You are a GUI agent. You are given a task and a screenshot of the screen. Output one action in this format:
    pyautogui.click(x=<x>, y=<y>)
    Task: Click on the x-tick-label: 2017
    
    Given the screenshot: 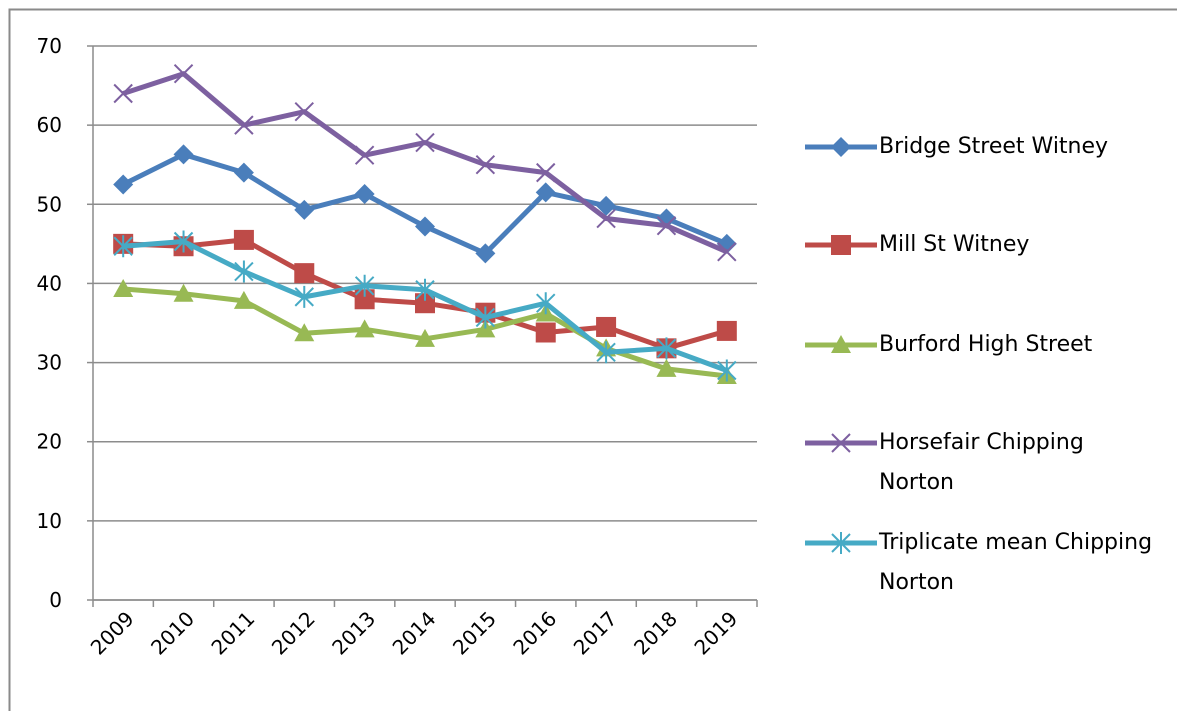 What is the action you would take?
    pyautogui.click(x=595, y=633)
    